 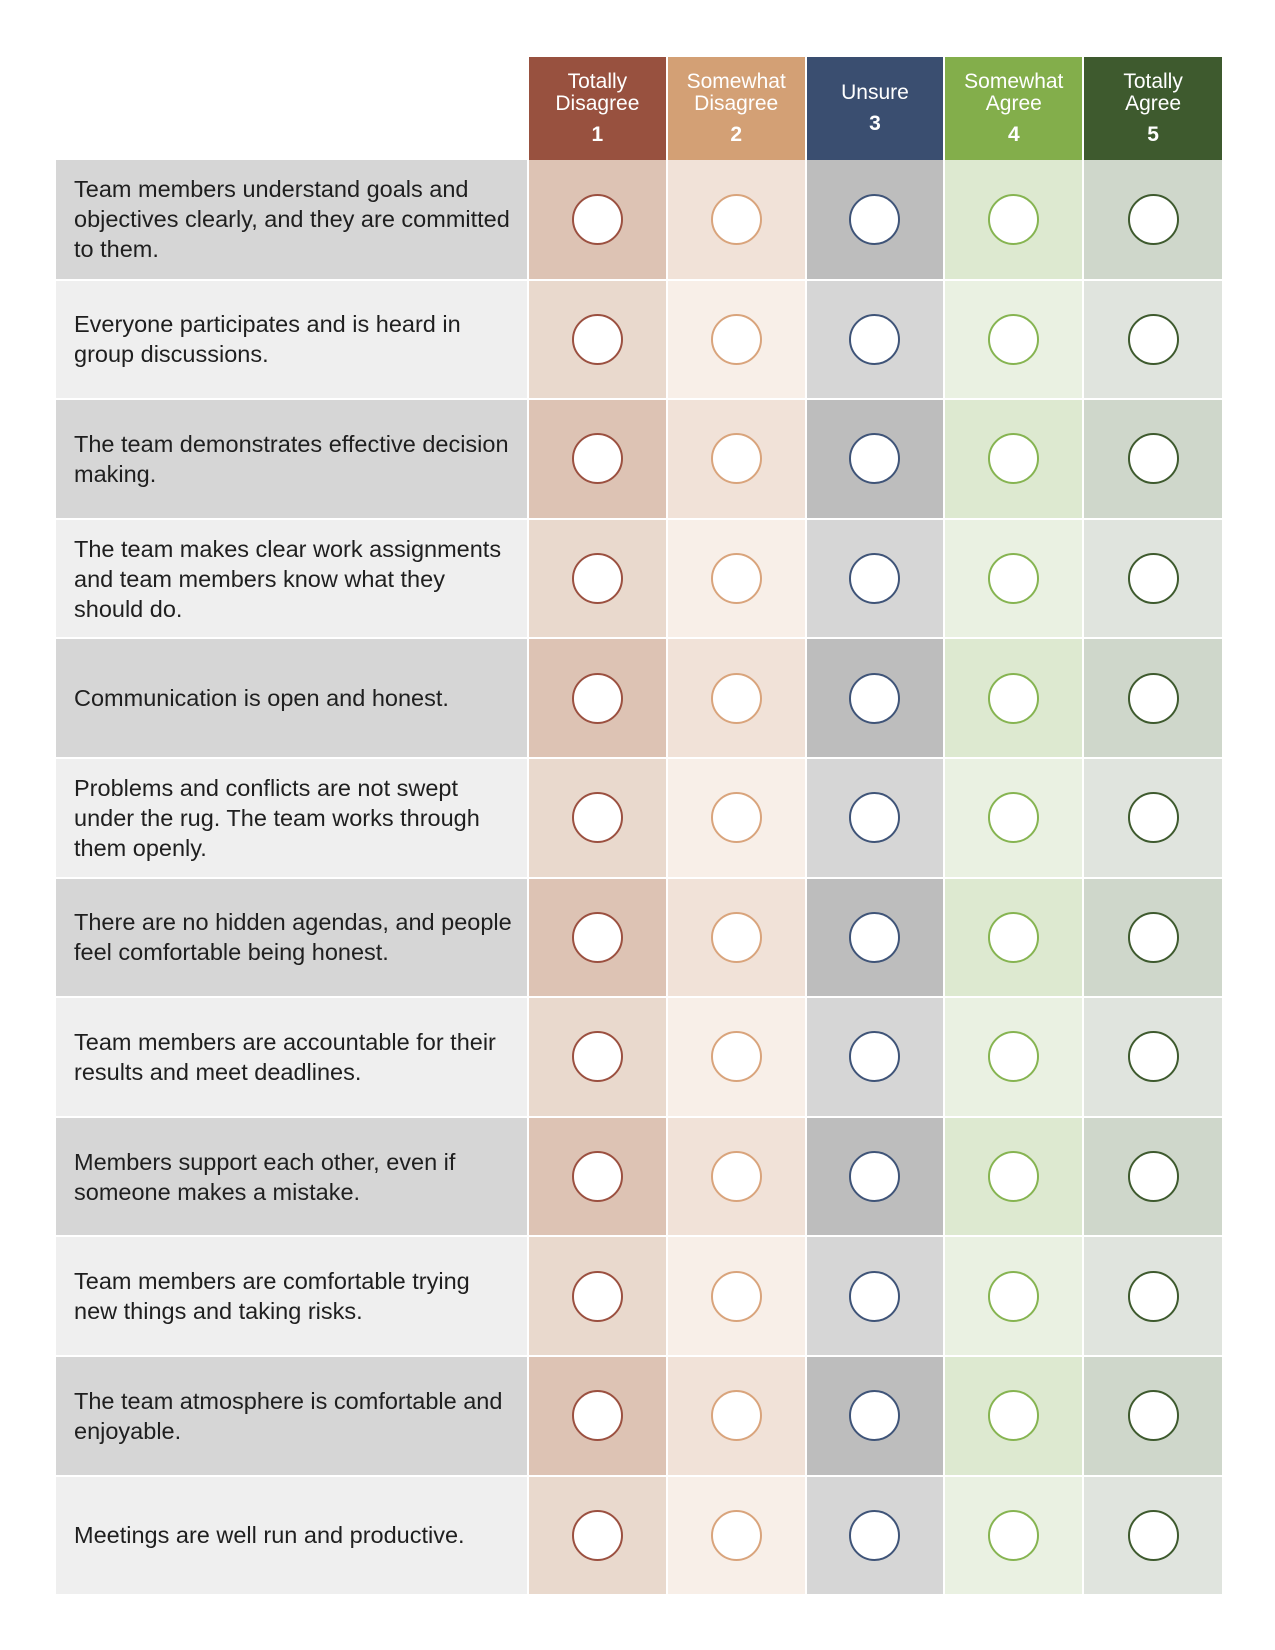 I want to click on question-text: Communication is open and honest., so click(x=292, y=698).